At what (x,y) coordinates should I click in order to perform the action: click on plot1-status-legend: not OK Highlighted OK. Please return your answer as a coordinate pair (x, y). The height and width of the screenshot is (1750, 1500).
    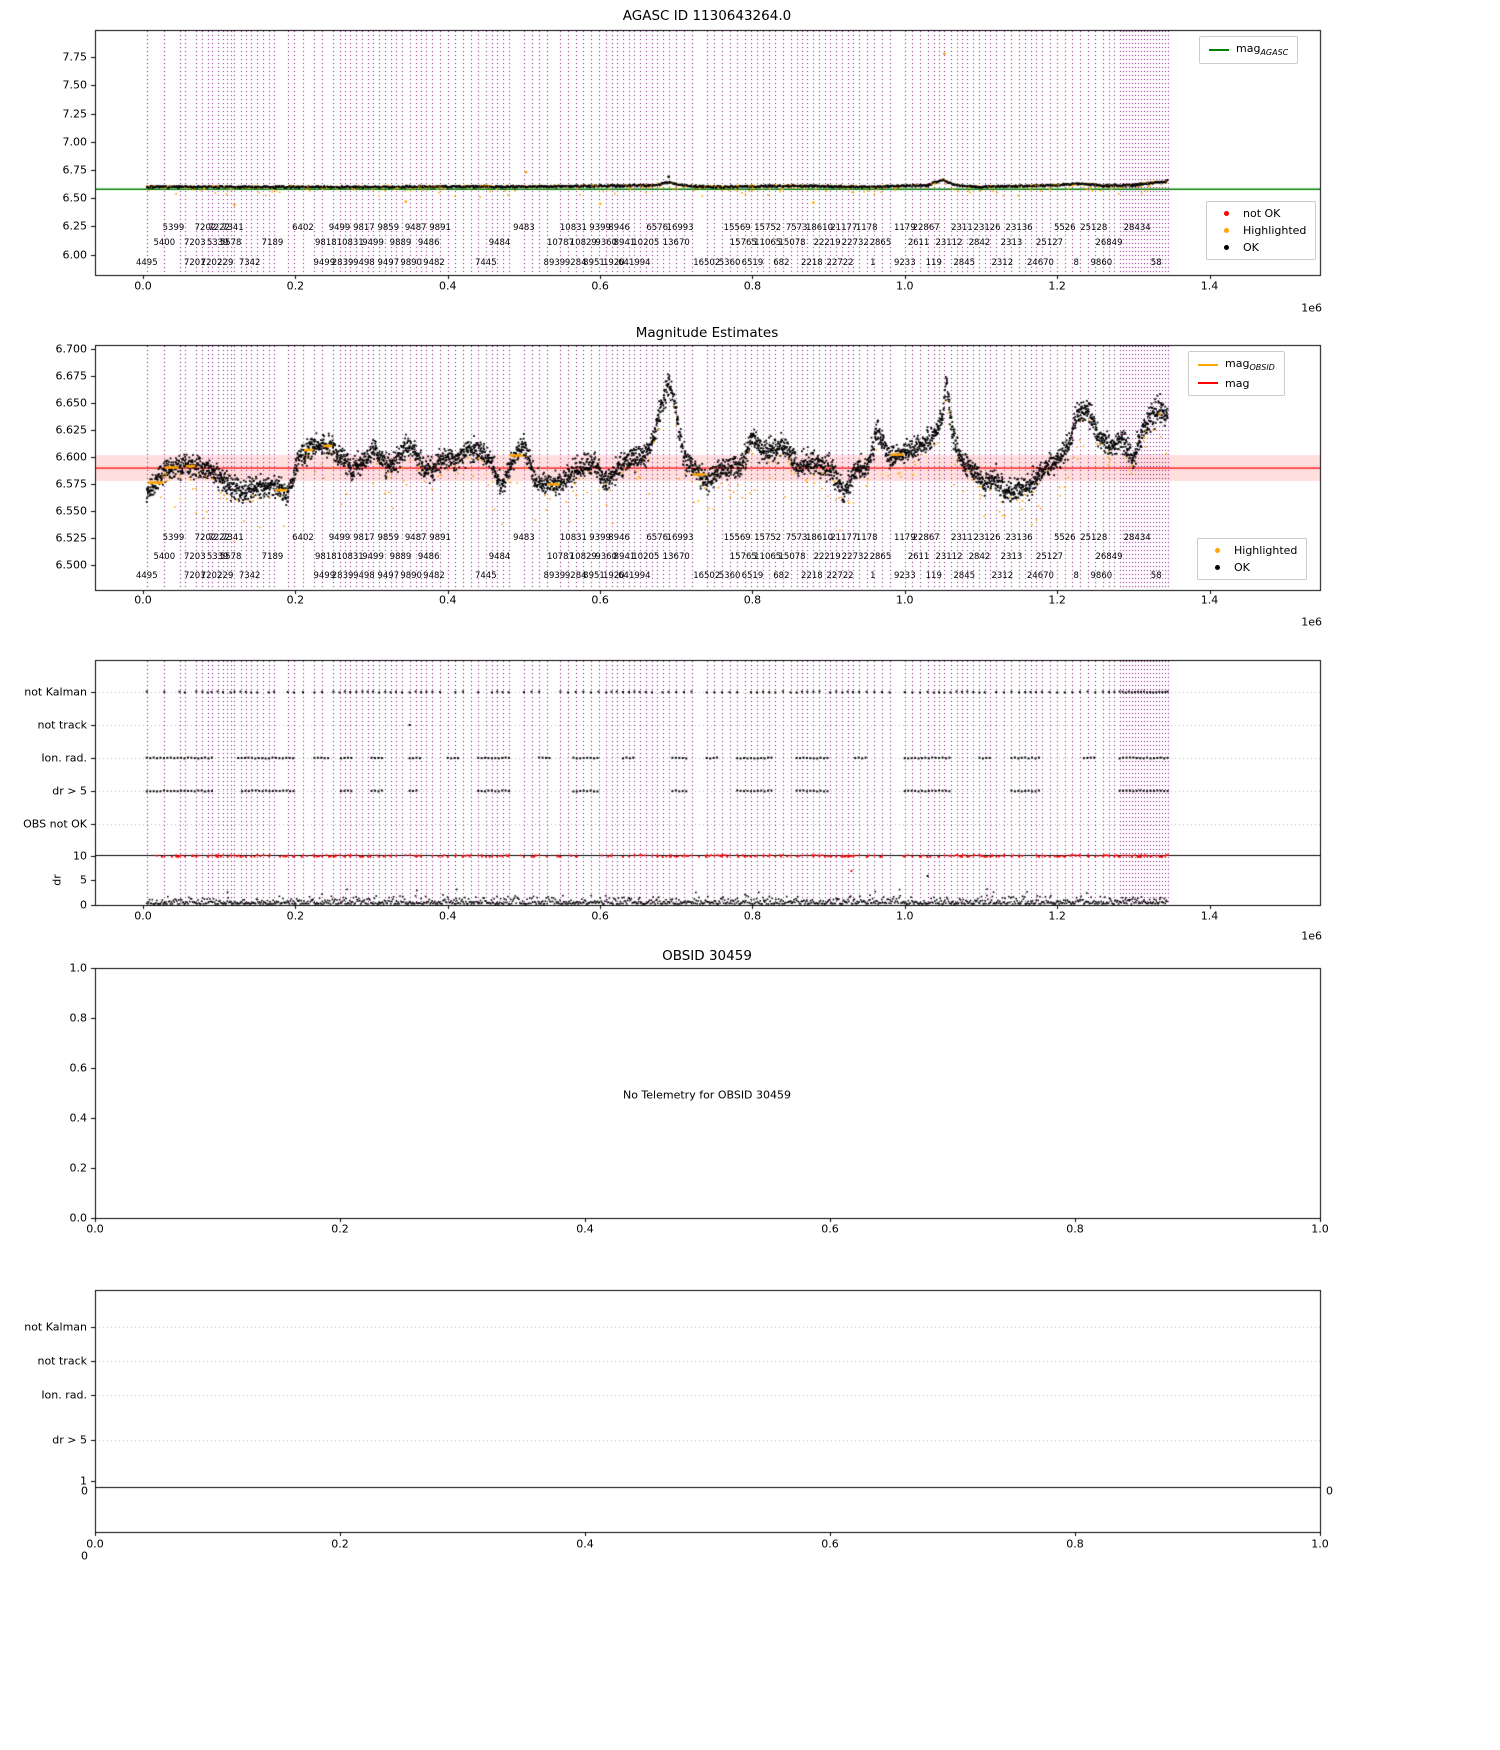
    Looking at the image, I should click on (1261, 231).